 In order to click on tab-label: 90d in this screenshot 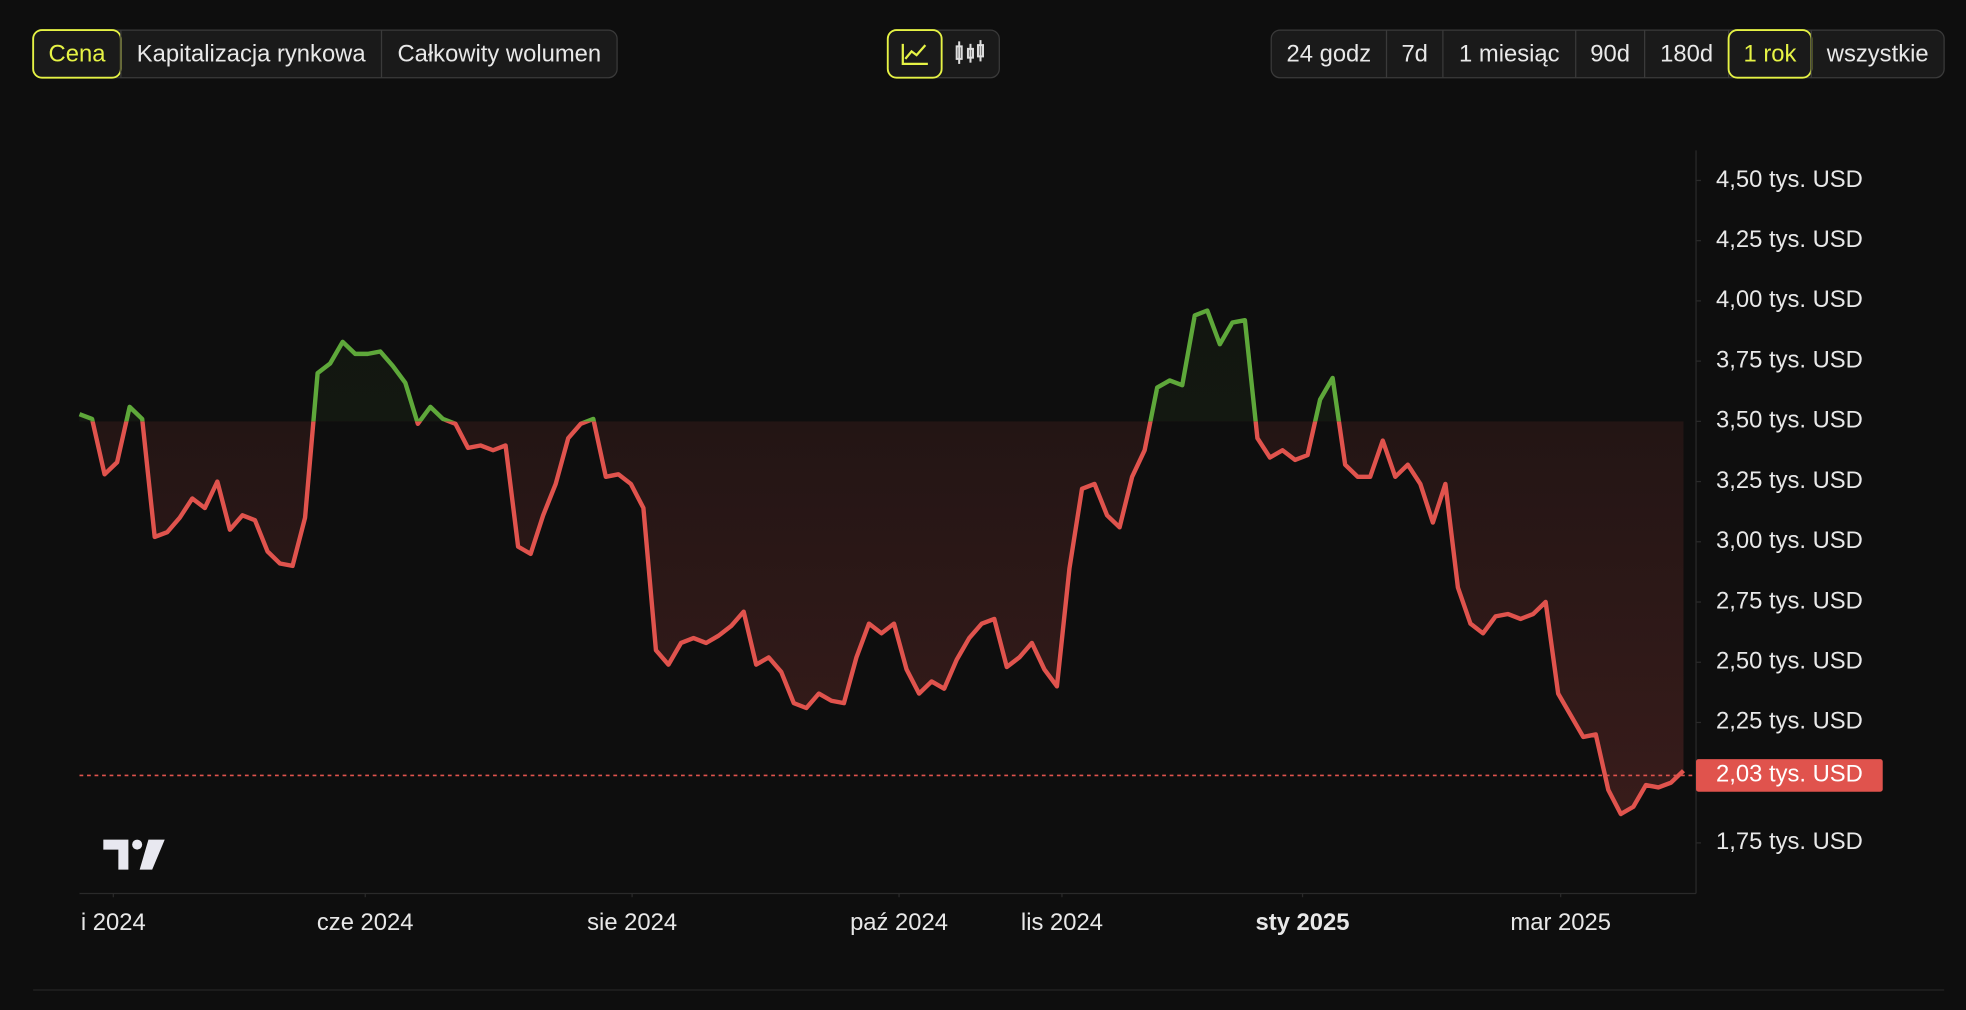, I will do `click(1610, 53)`.